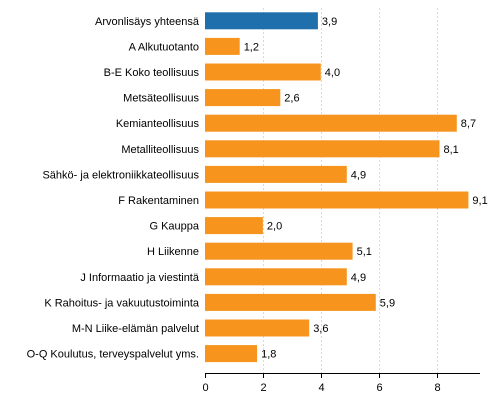 The width and height of the screenshot is (491, 416). I want to click on value-label-4: 8,7, so click(468, 124).